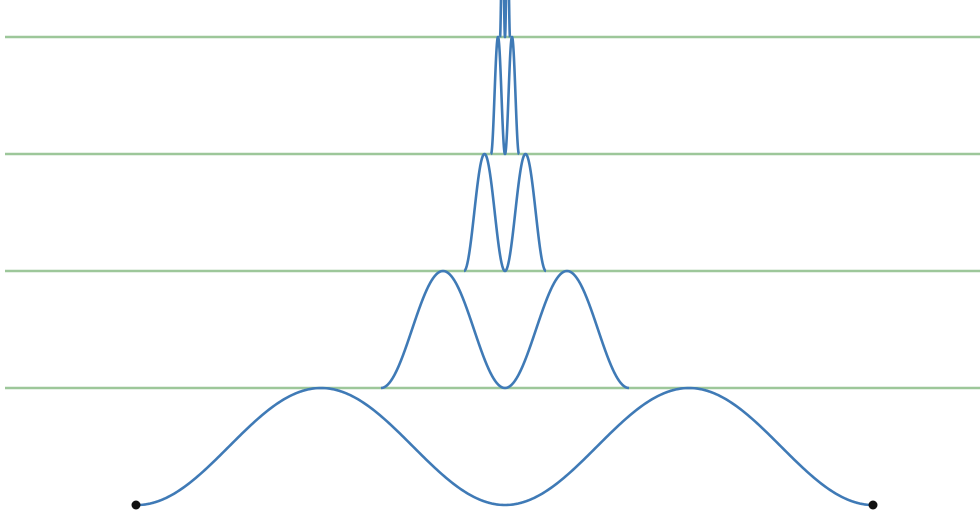 The width and height of the screenshot is (980, 519). What do you see at coordinates (873, 505) in the screenshot?
I see `right-endpoint-dot` at bounding box center [873, 505].